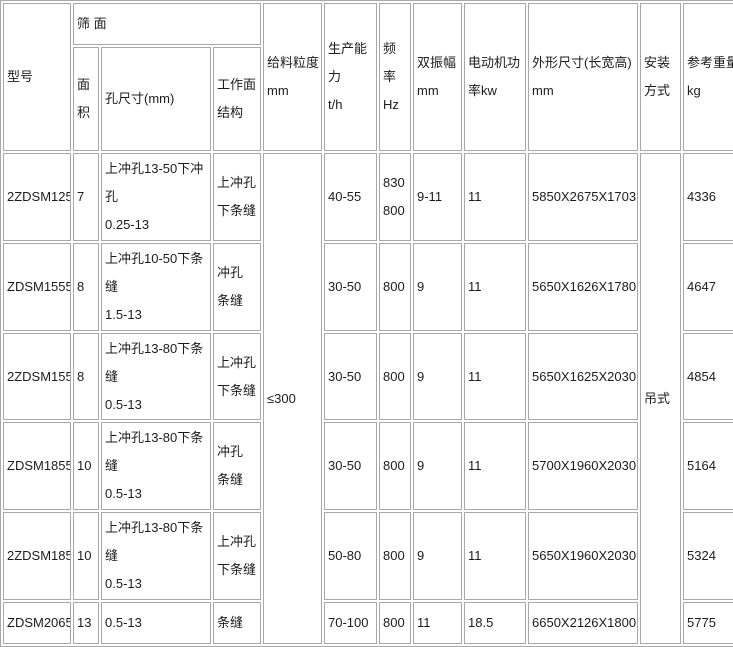 This screenshot has width=733, height=647. Describe the element at coordinates (708, 77) in the screenshot. I see `header-weight: 参考重量 kg` at that location.